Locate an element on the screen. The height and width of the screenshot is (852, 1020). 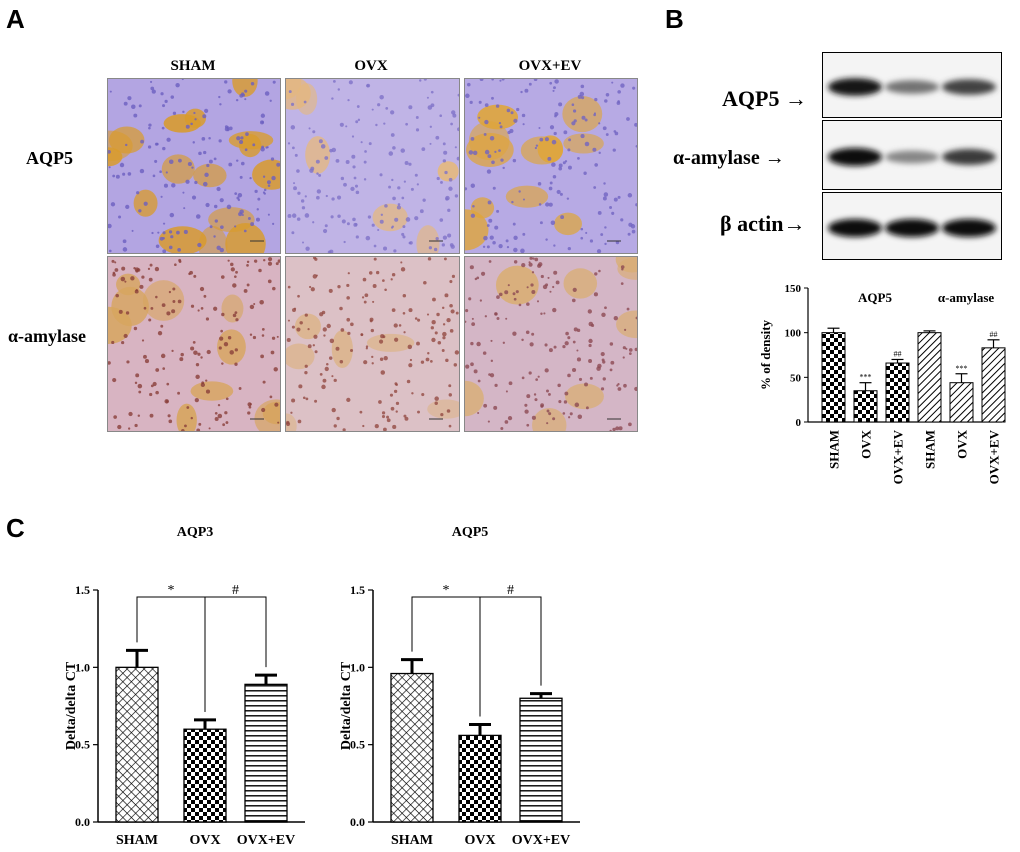
y-tick-label: 100 is located at coordinates (793, 334).